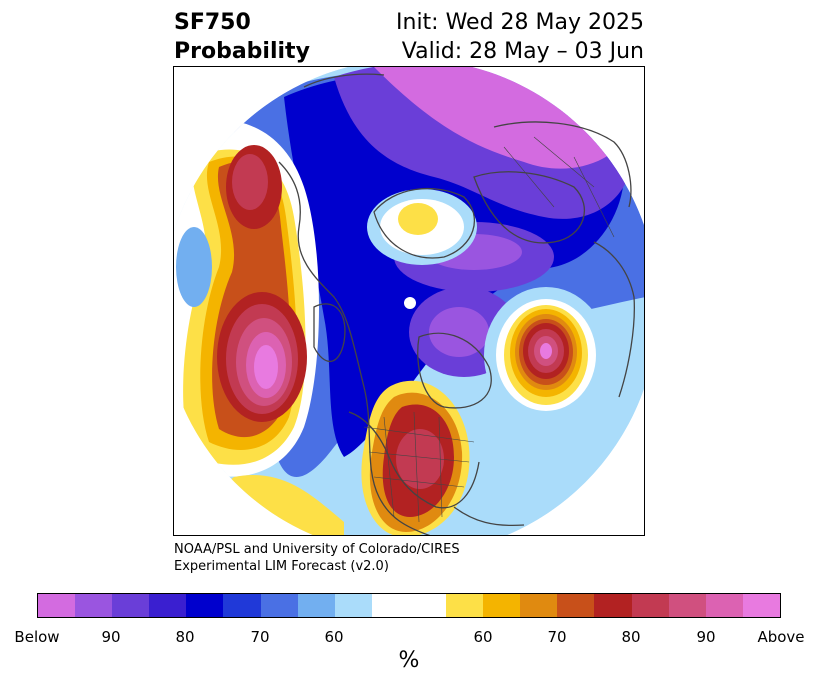 This screenshot has width=819, height=686. What do you see at coordinates (522, 51) in the screenshot?
I see `valid-dates: Valid: 28 May – 03 Jun` at bounding box center [522, 51].